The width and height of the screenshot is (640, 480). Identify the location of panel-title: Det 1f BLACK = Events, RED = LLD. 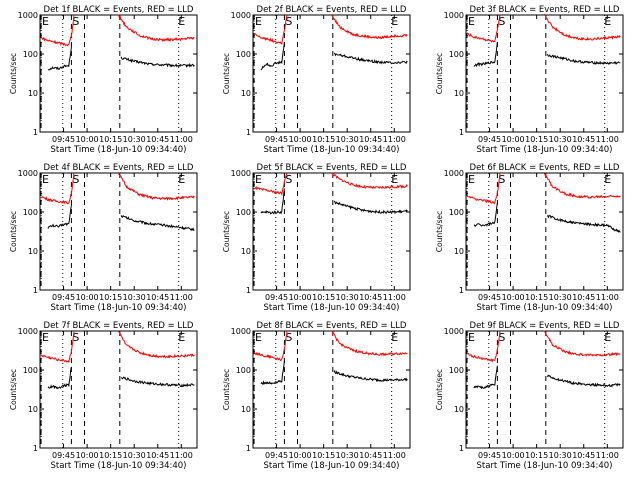
(119, 10).